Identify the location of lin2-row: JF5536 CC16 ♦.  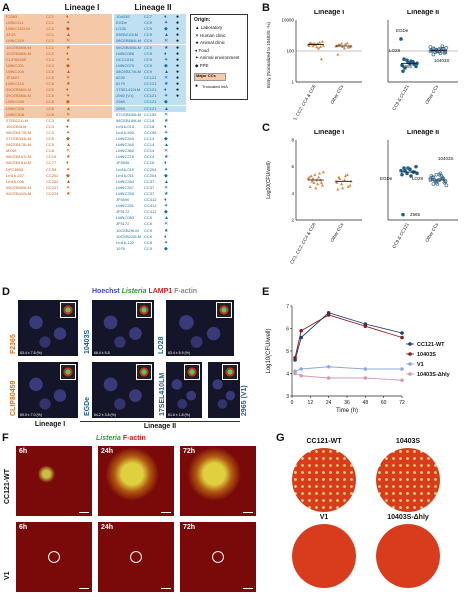
(150, 163).